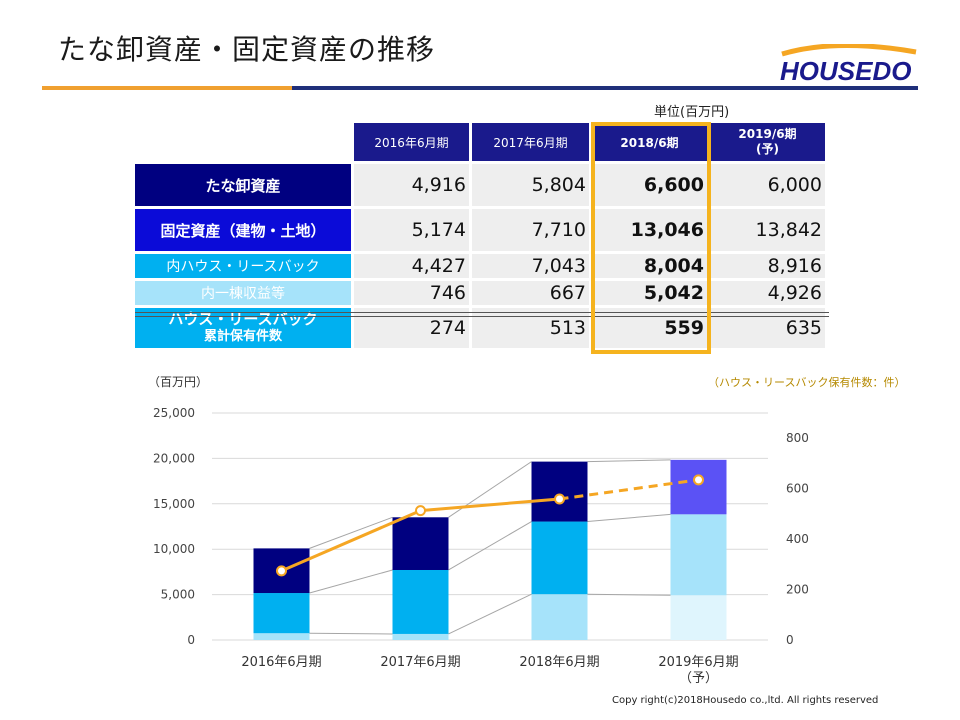 The image size is (960, 720). I want to click on cell: 4,916, so click(411, 185).